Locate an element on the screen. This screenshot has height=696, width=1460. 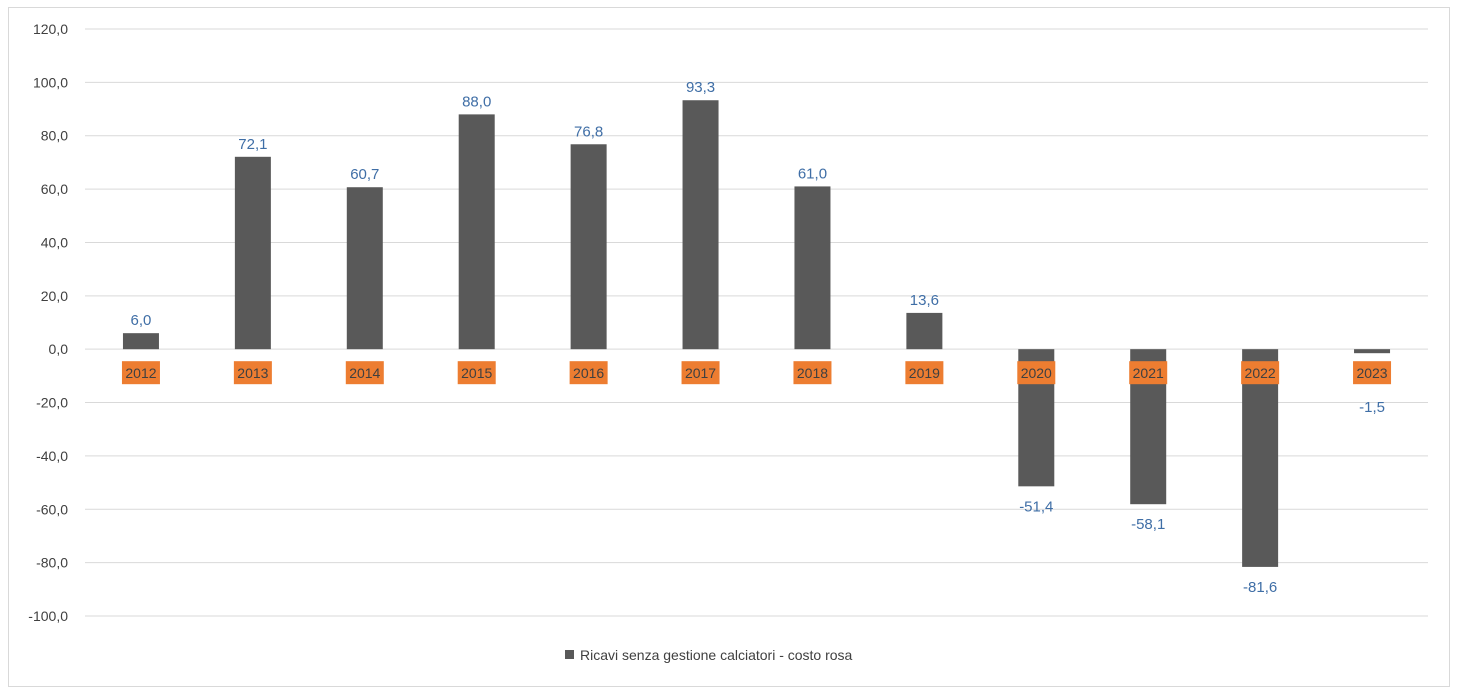
data-label: -51,4 is located at coordinates (1036, 506).